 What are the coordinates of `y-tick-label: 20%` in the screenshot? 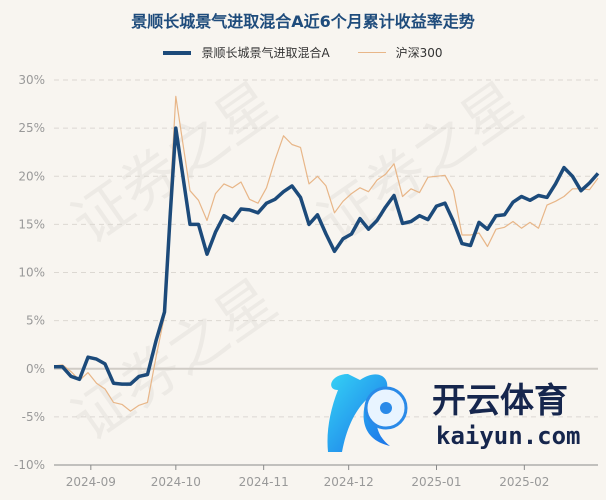 It's located at (31, 176).